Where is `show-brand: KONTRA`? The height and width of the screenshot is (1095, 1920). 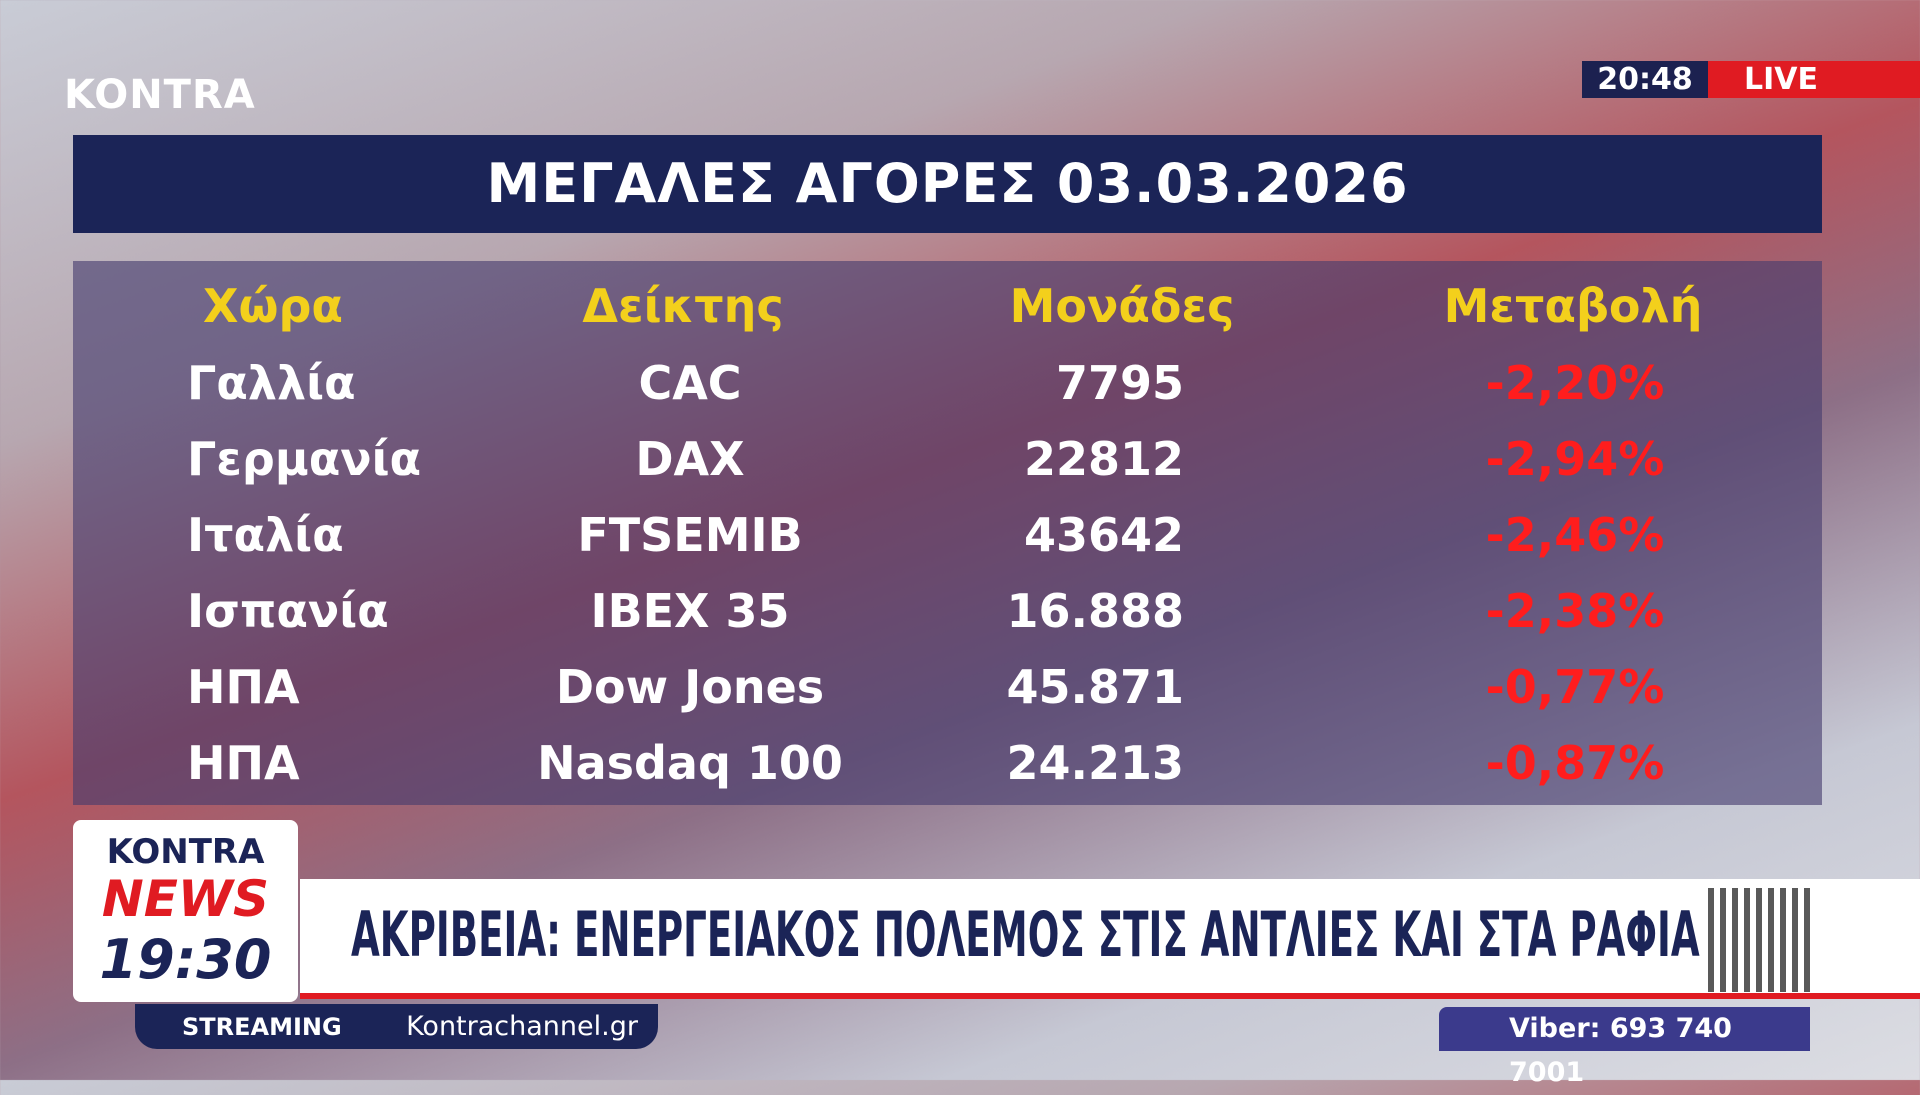
show-brand: KONTRA is located at coordinates (185, 852).